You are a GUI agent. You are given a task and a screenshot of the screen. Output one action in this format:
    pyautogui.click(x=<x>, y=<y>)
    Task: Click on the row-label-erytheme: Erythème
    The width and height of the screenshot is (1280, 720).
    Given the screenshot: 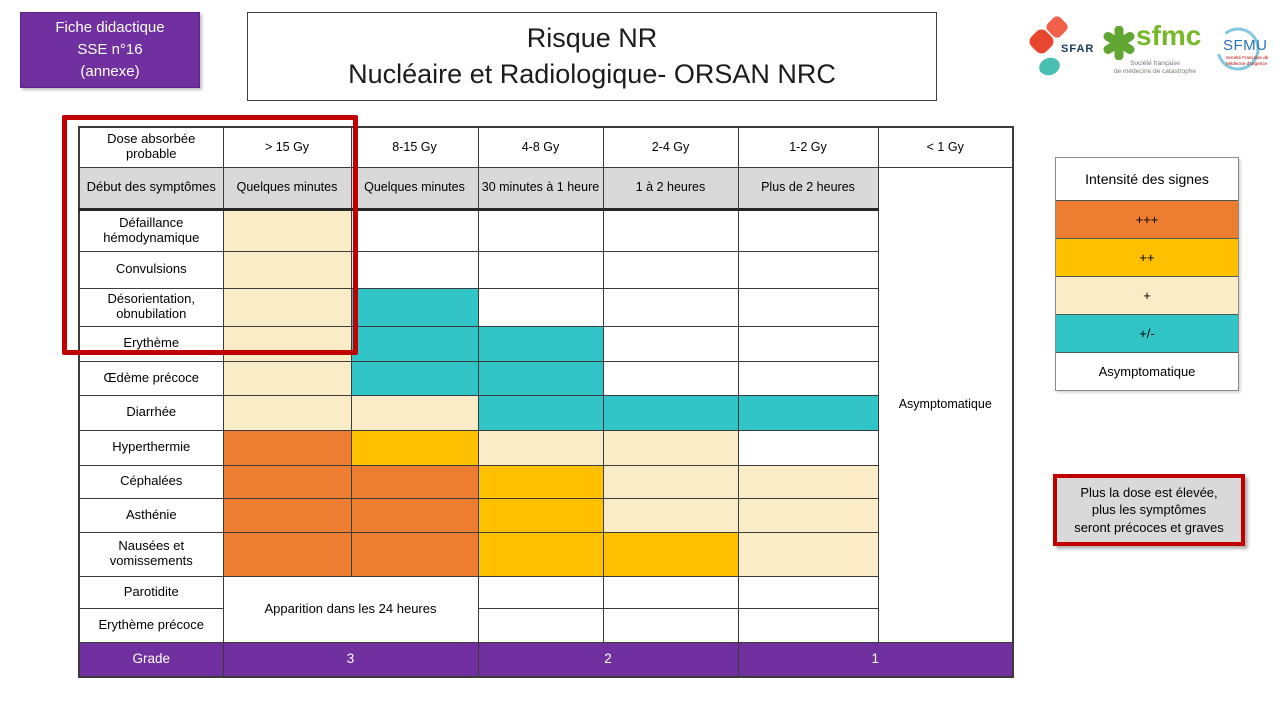 What is the action you would take?
    pyautogui.click(x=151, y=343)
    